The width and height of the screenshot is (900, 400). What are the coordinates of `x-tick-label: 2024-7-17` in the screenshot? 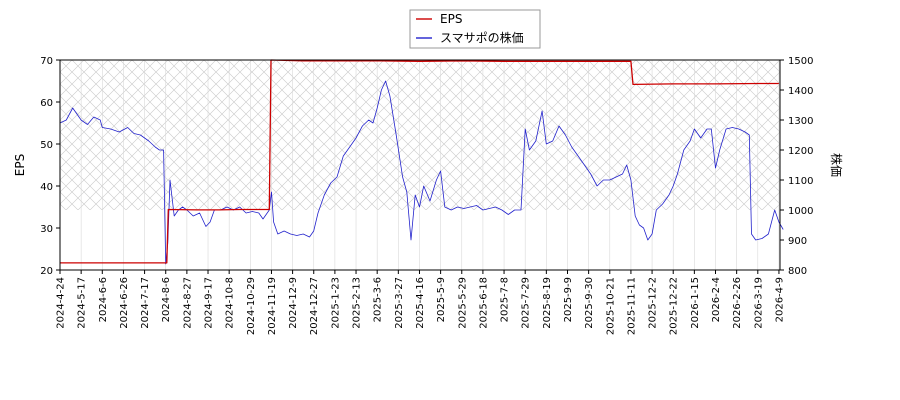 It's located at (145, 303).